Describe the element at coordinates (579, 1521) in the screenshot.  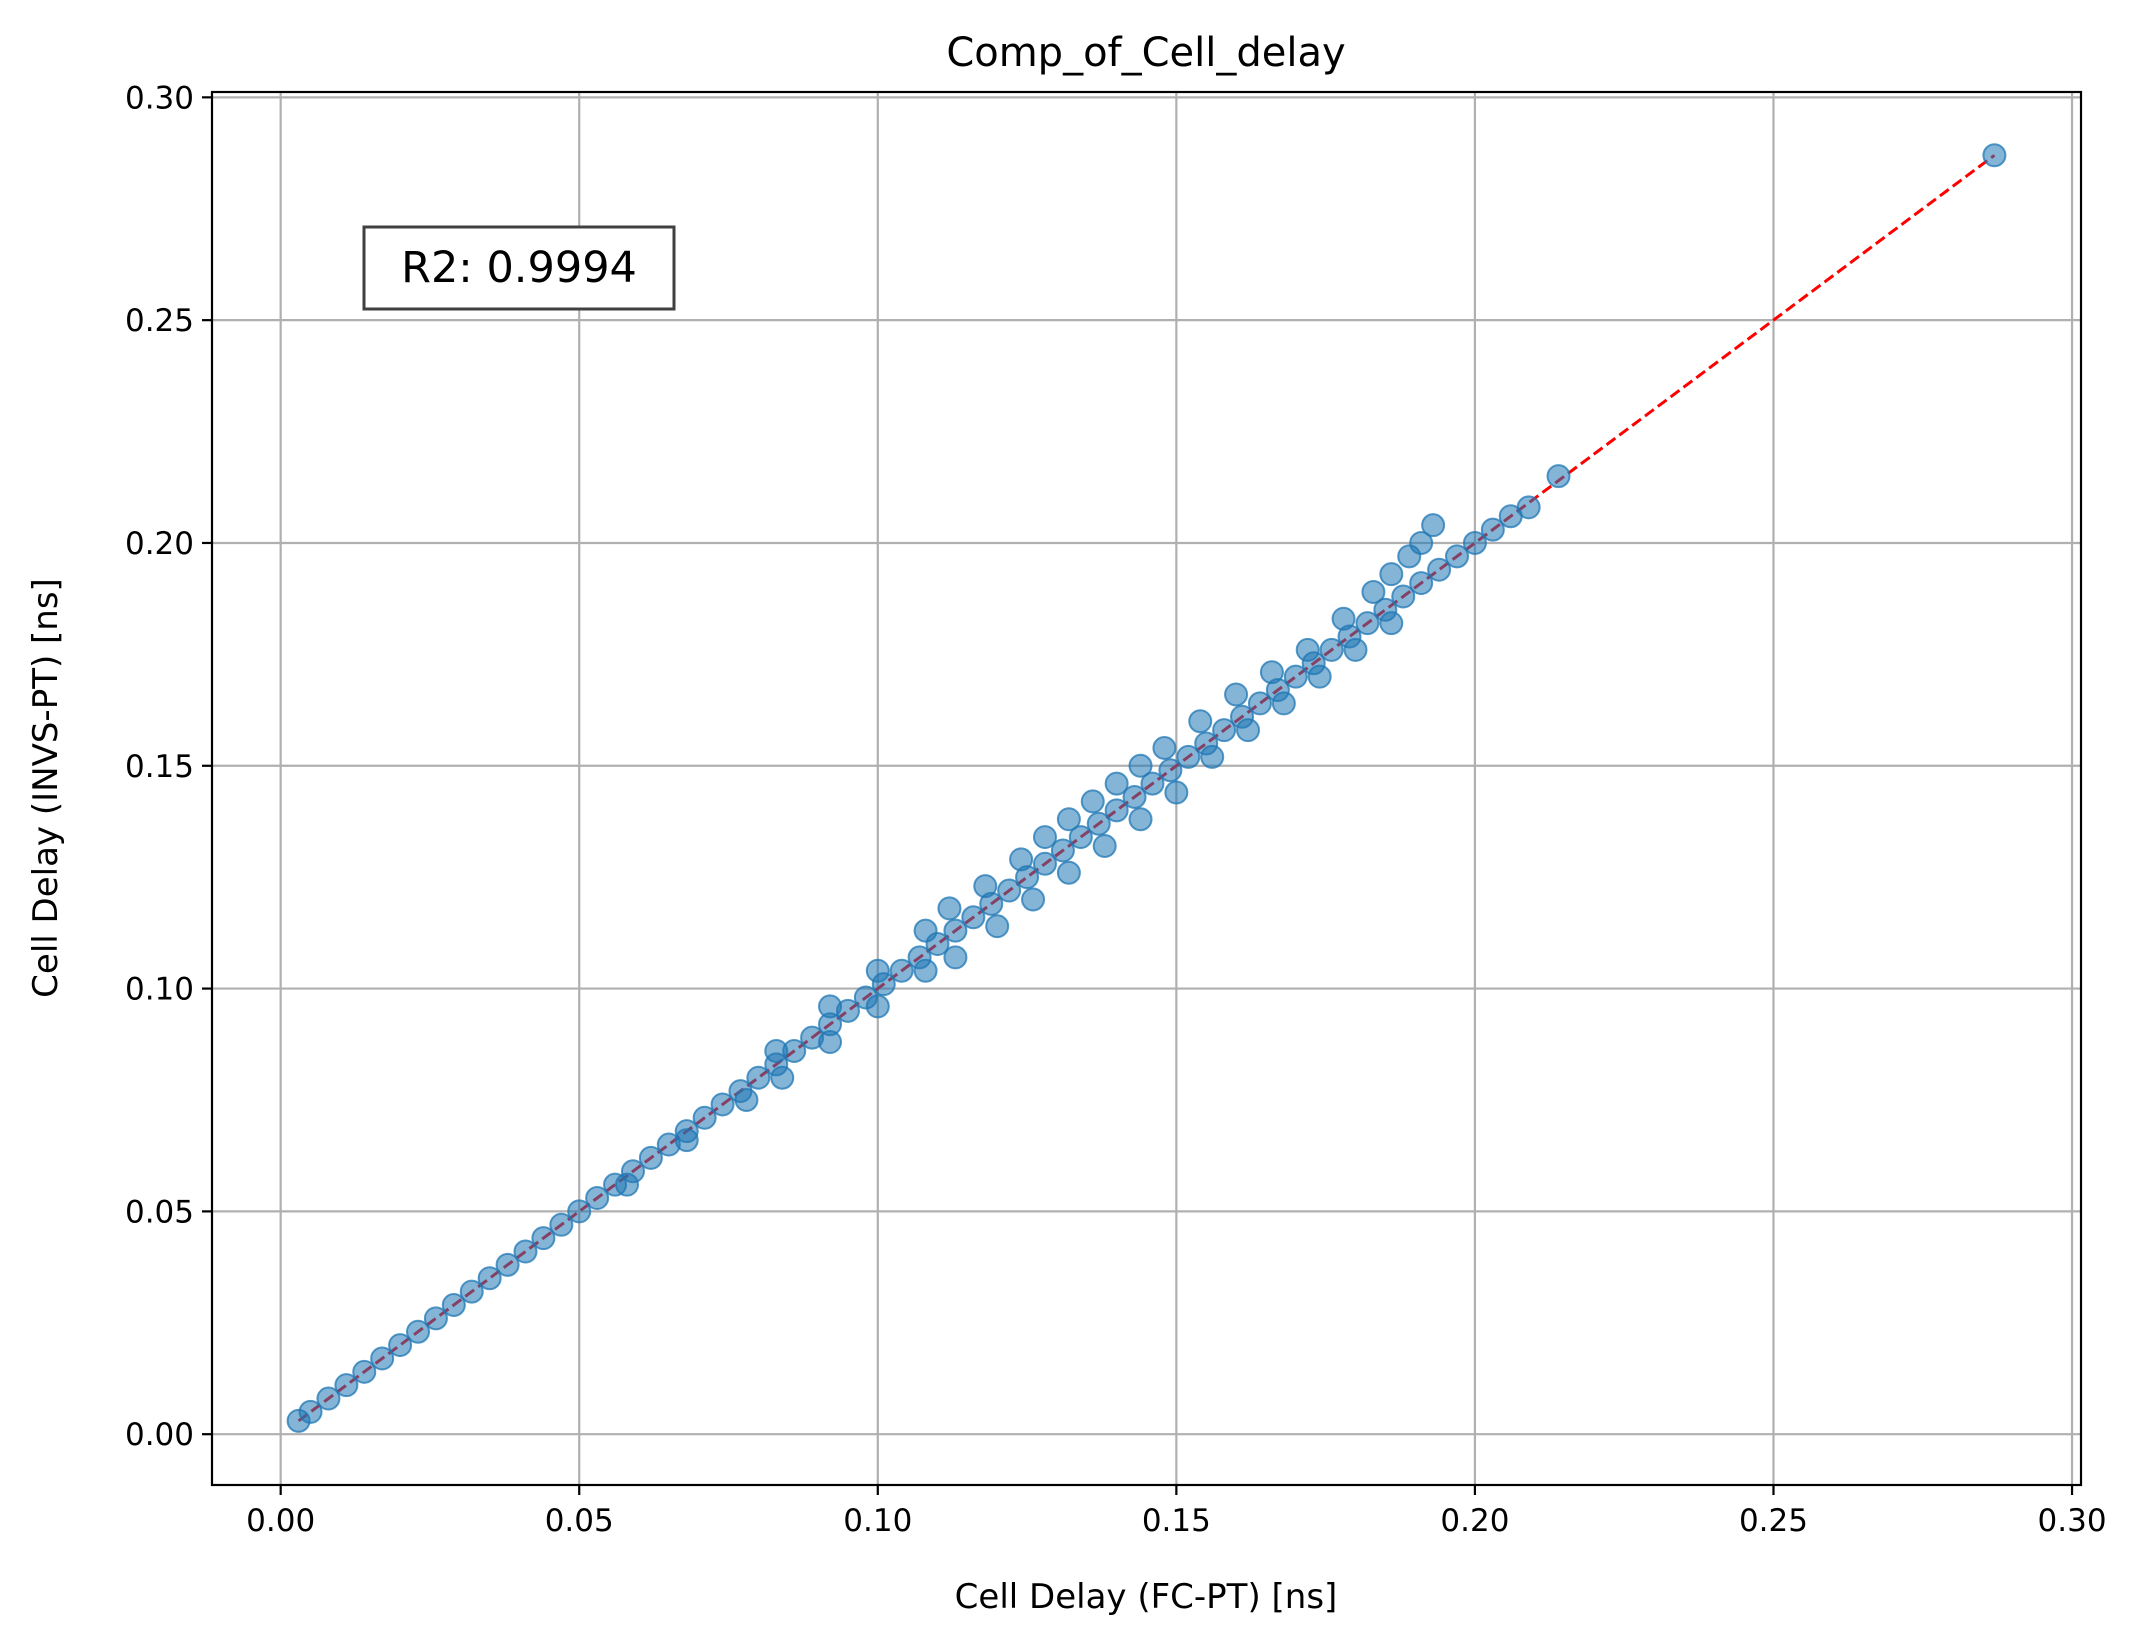
I see `x-tick-label: 0.05` at that location.